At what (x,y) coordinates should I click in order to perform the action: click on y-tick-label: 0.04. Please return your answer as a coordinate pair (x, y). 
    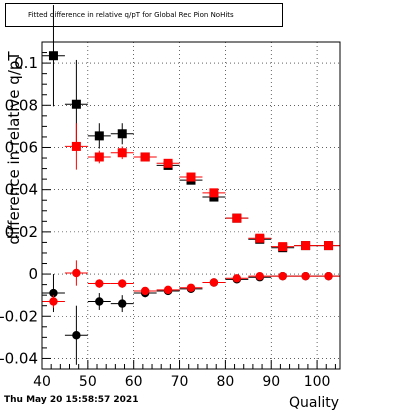
    Looking at the image, I should click on (21, 190).